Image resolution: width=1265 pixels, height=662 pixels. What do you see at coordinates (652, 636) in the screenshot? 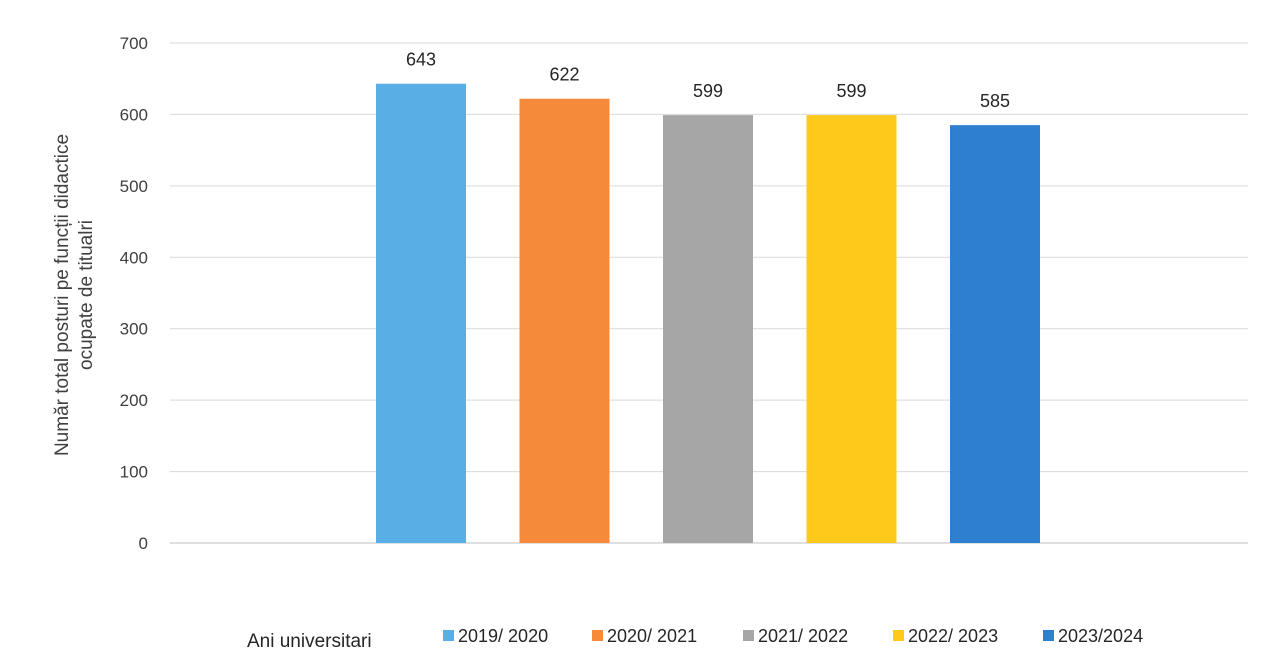
I see `legend-label: 2020/ 2021` at bounding box center [652, 636].